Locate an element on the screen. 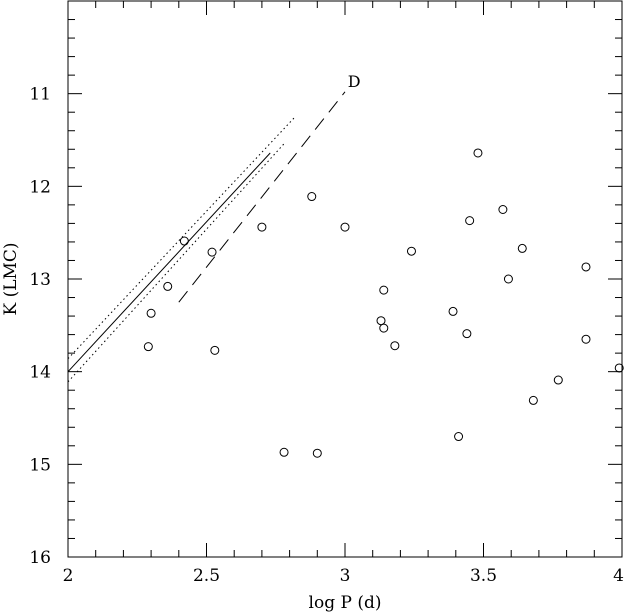 This screenshot has height=612, width=625. x-tick-labels: 2 2.5 3 3.5 4 is located at coordinates (343, 576).